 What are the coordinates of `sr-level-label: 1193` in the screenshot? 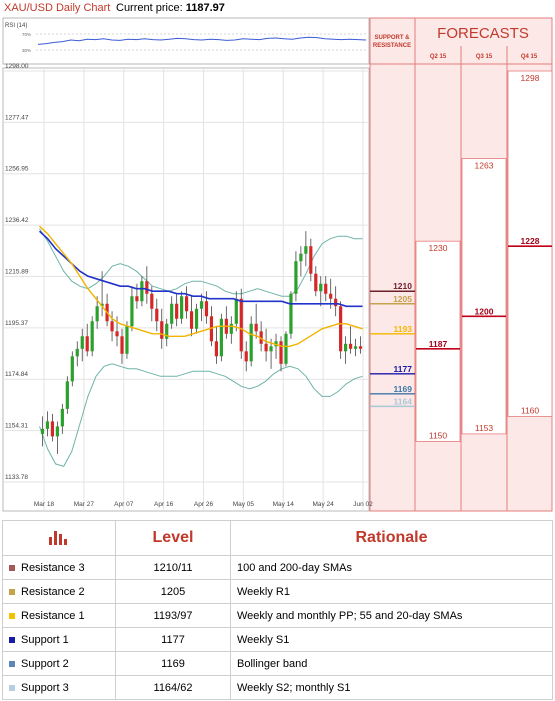 It's located at (403, 329).